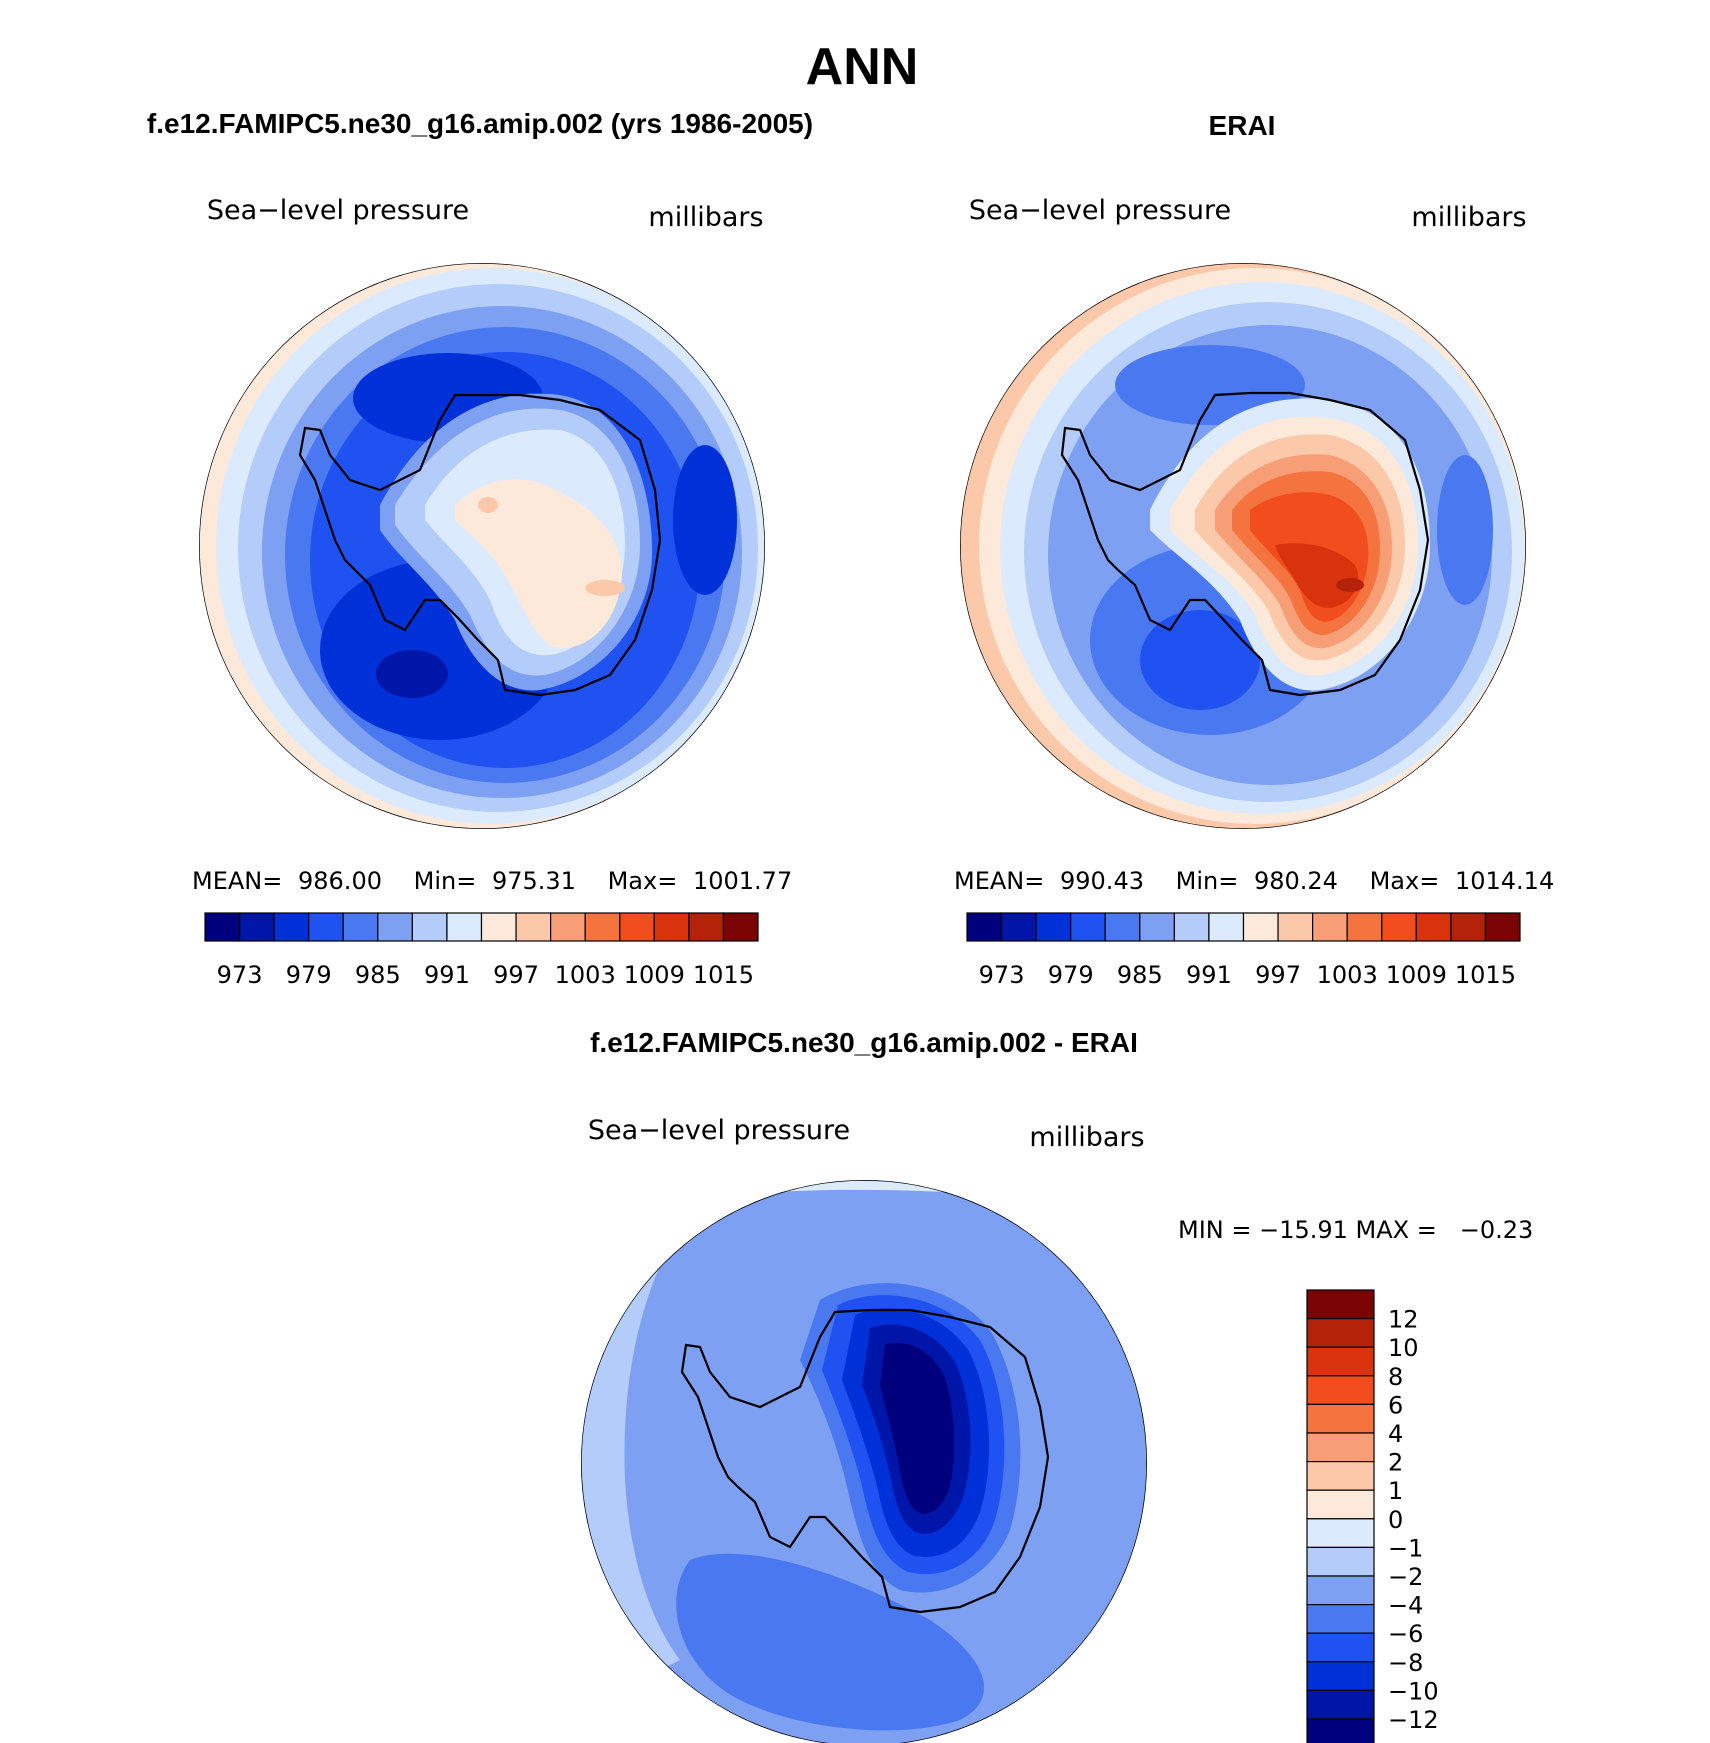 The image size is (1710, 1743). Describe the element at coordinates (340, 881) in the screenshot. I see `left-mean-value: 986.00` at that location.